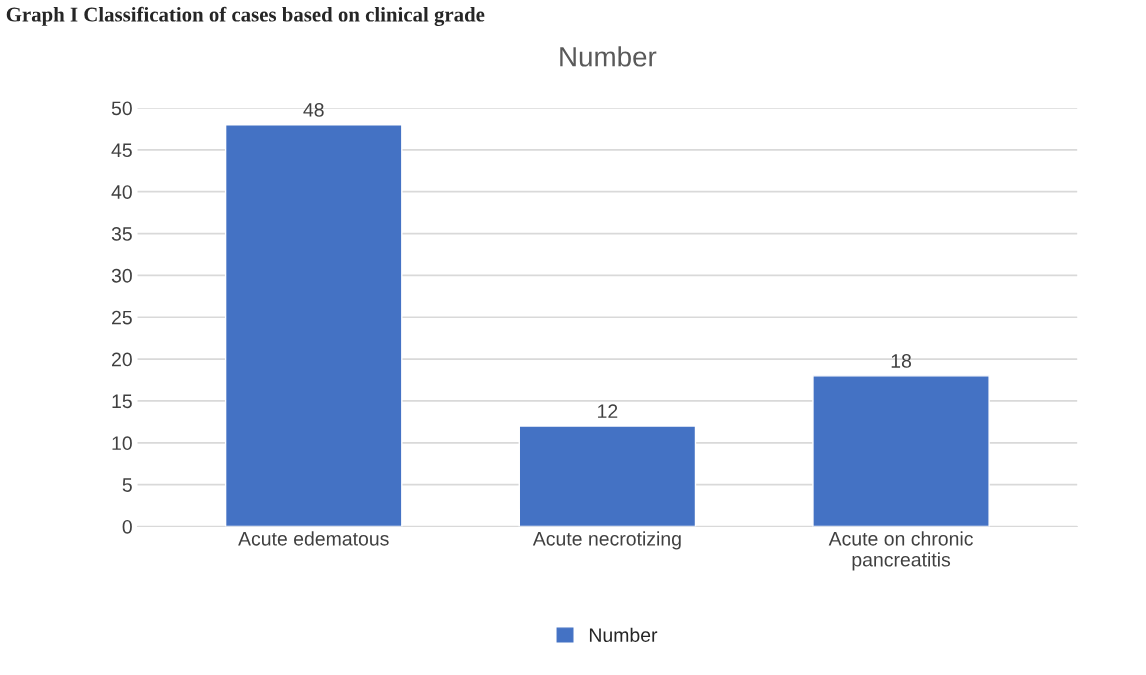 The width and height of the screenshot is (1146, 675). I want to click on x-tick-label: Acute on chronic pancreatitis, so click(900, 551).